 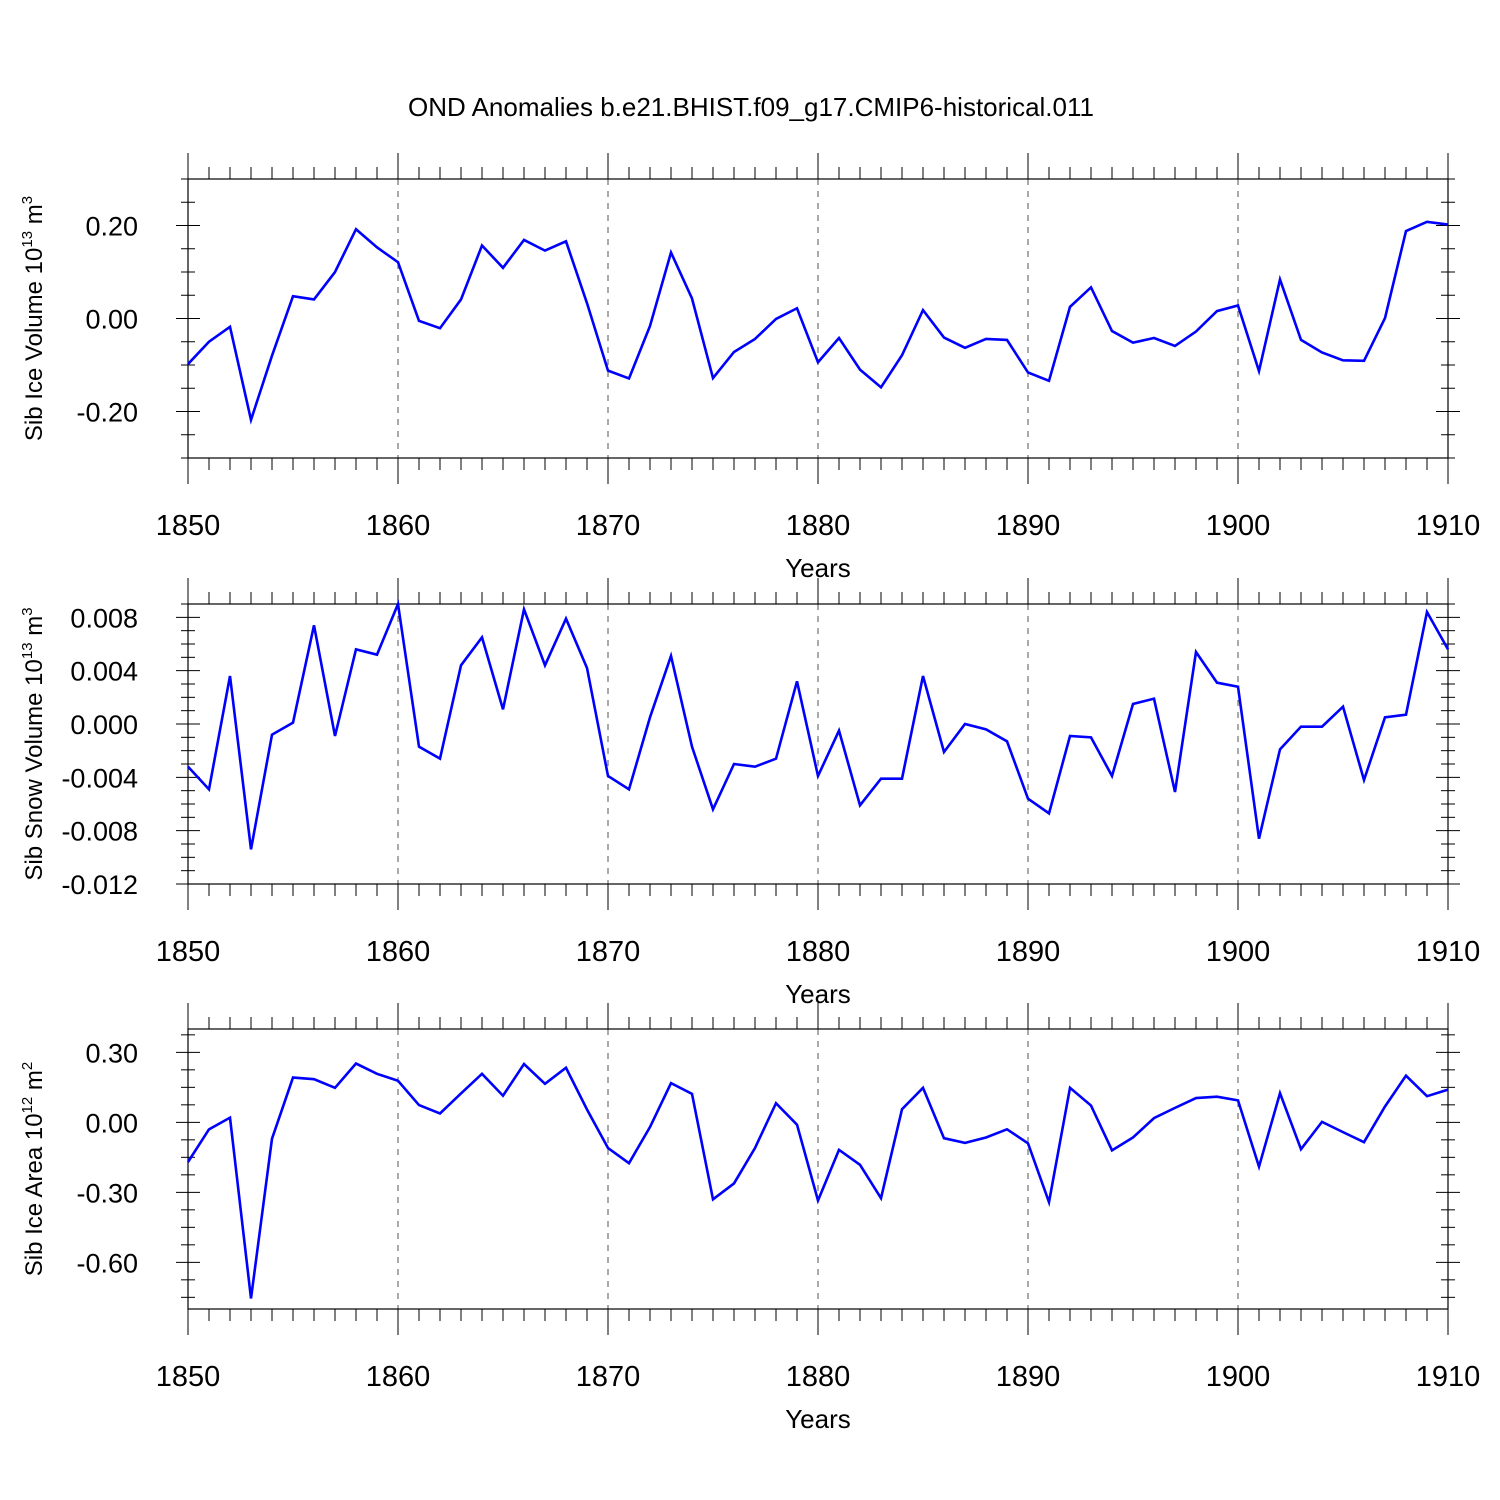 I want to click on y-tick-label: 0.008, so click(x=104, y=618).